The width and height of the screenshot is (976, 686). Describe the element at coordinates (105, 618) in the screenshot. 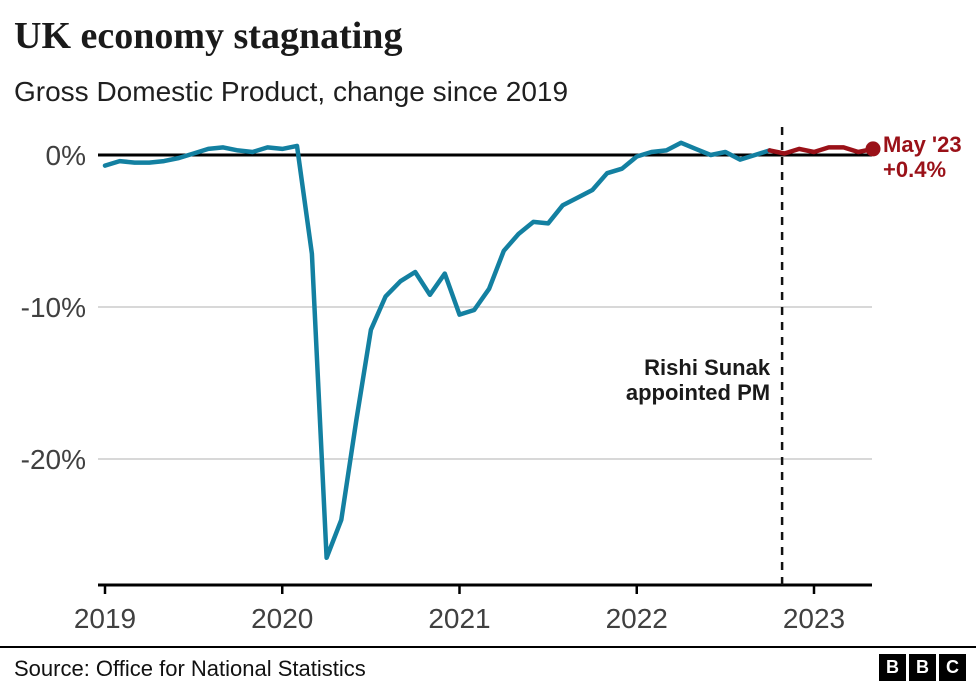

I see `x-tick-label: 2019` at that location.